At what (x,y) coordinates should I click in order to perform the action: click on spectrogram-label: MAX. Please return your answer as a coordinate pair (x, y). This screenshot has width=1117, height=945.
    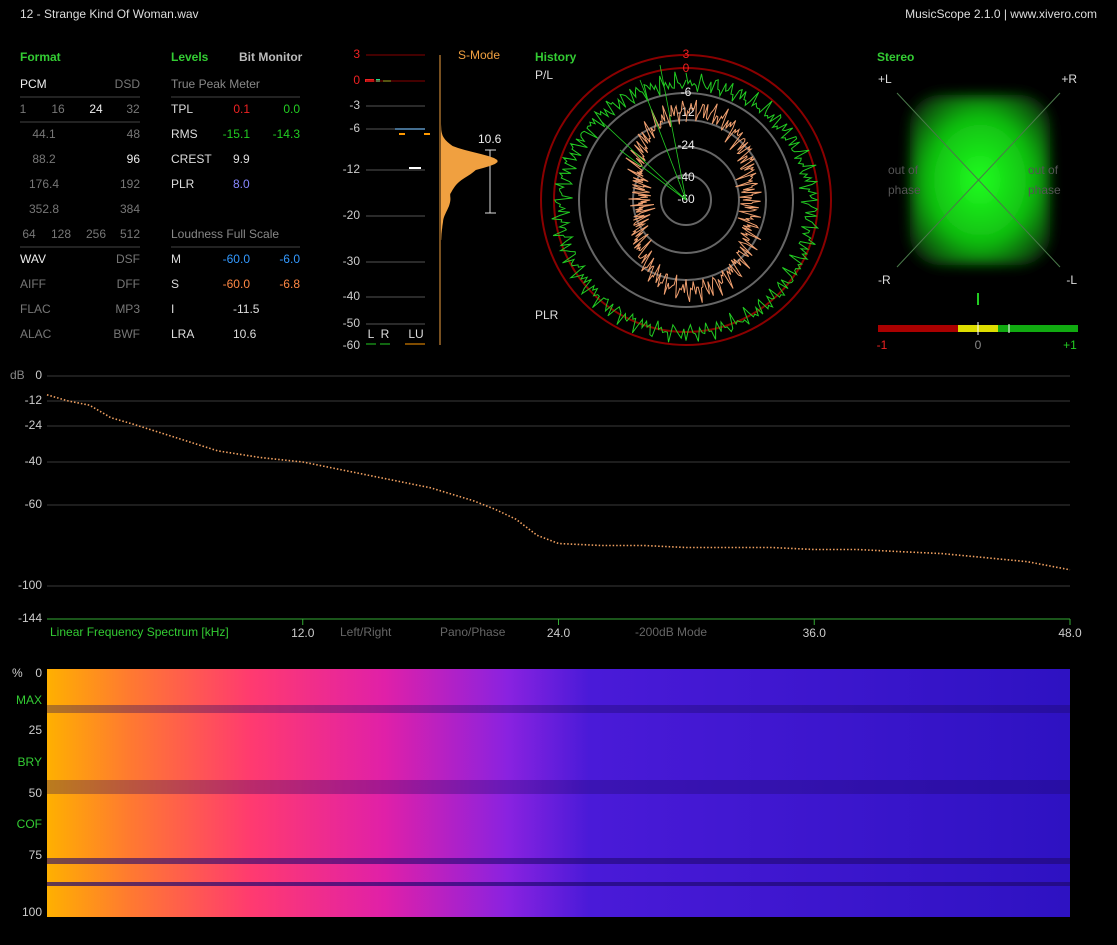
    Looking at the image, I should click on (29, 700).